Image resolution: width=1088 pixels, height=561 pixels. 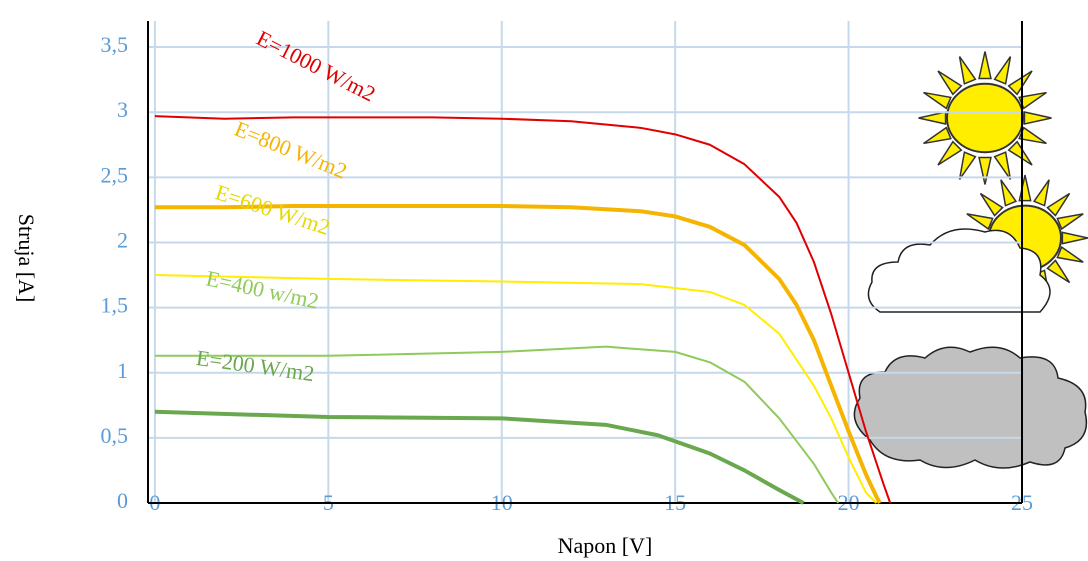 I want to click on y-tick-label: 3, so click(x=122, y=109).